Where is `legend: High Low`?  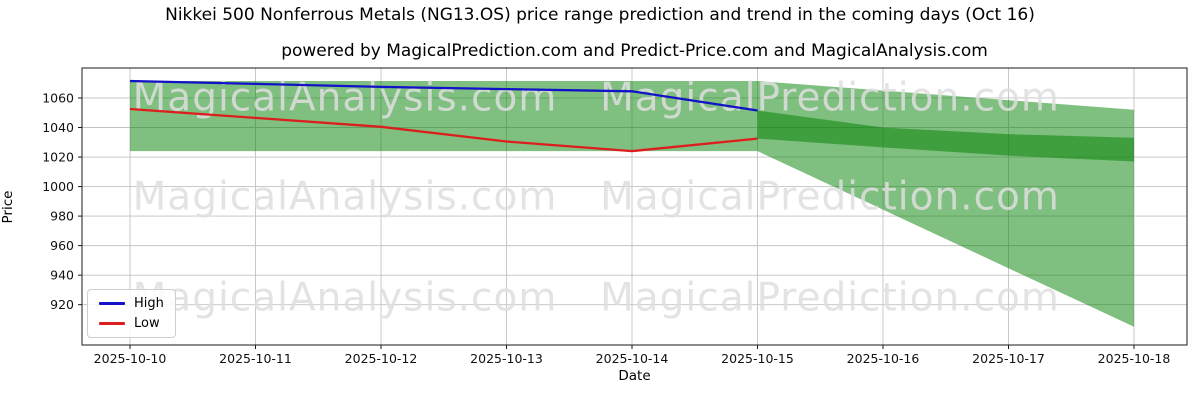 legend: High Low is located at coordinates (131, 313).